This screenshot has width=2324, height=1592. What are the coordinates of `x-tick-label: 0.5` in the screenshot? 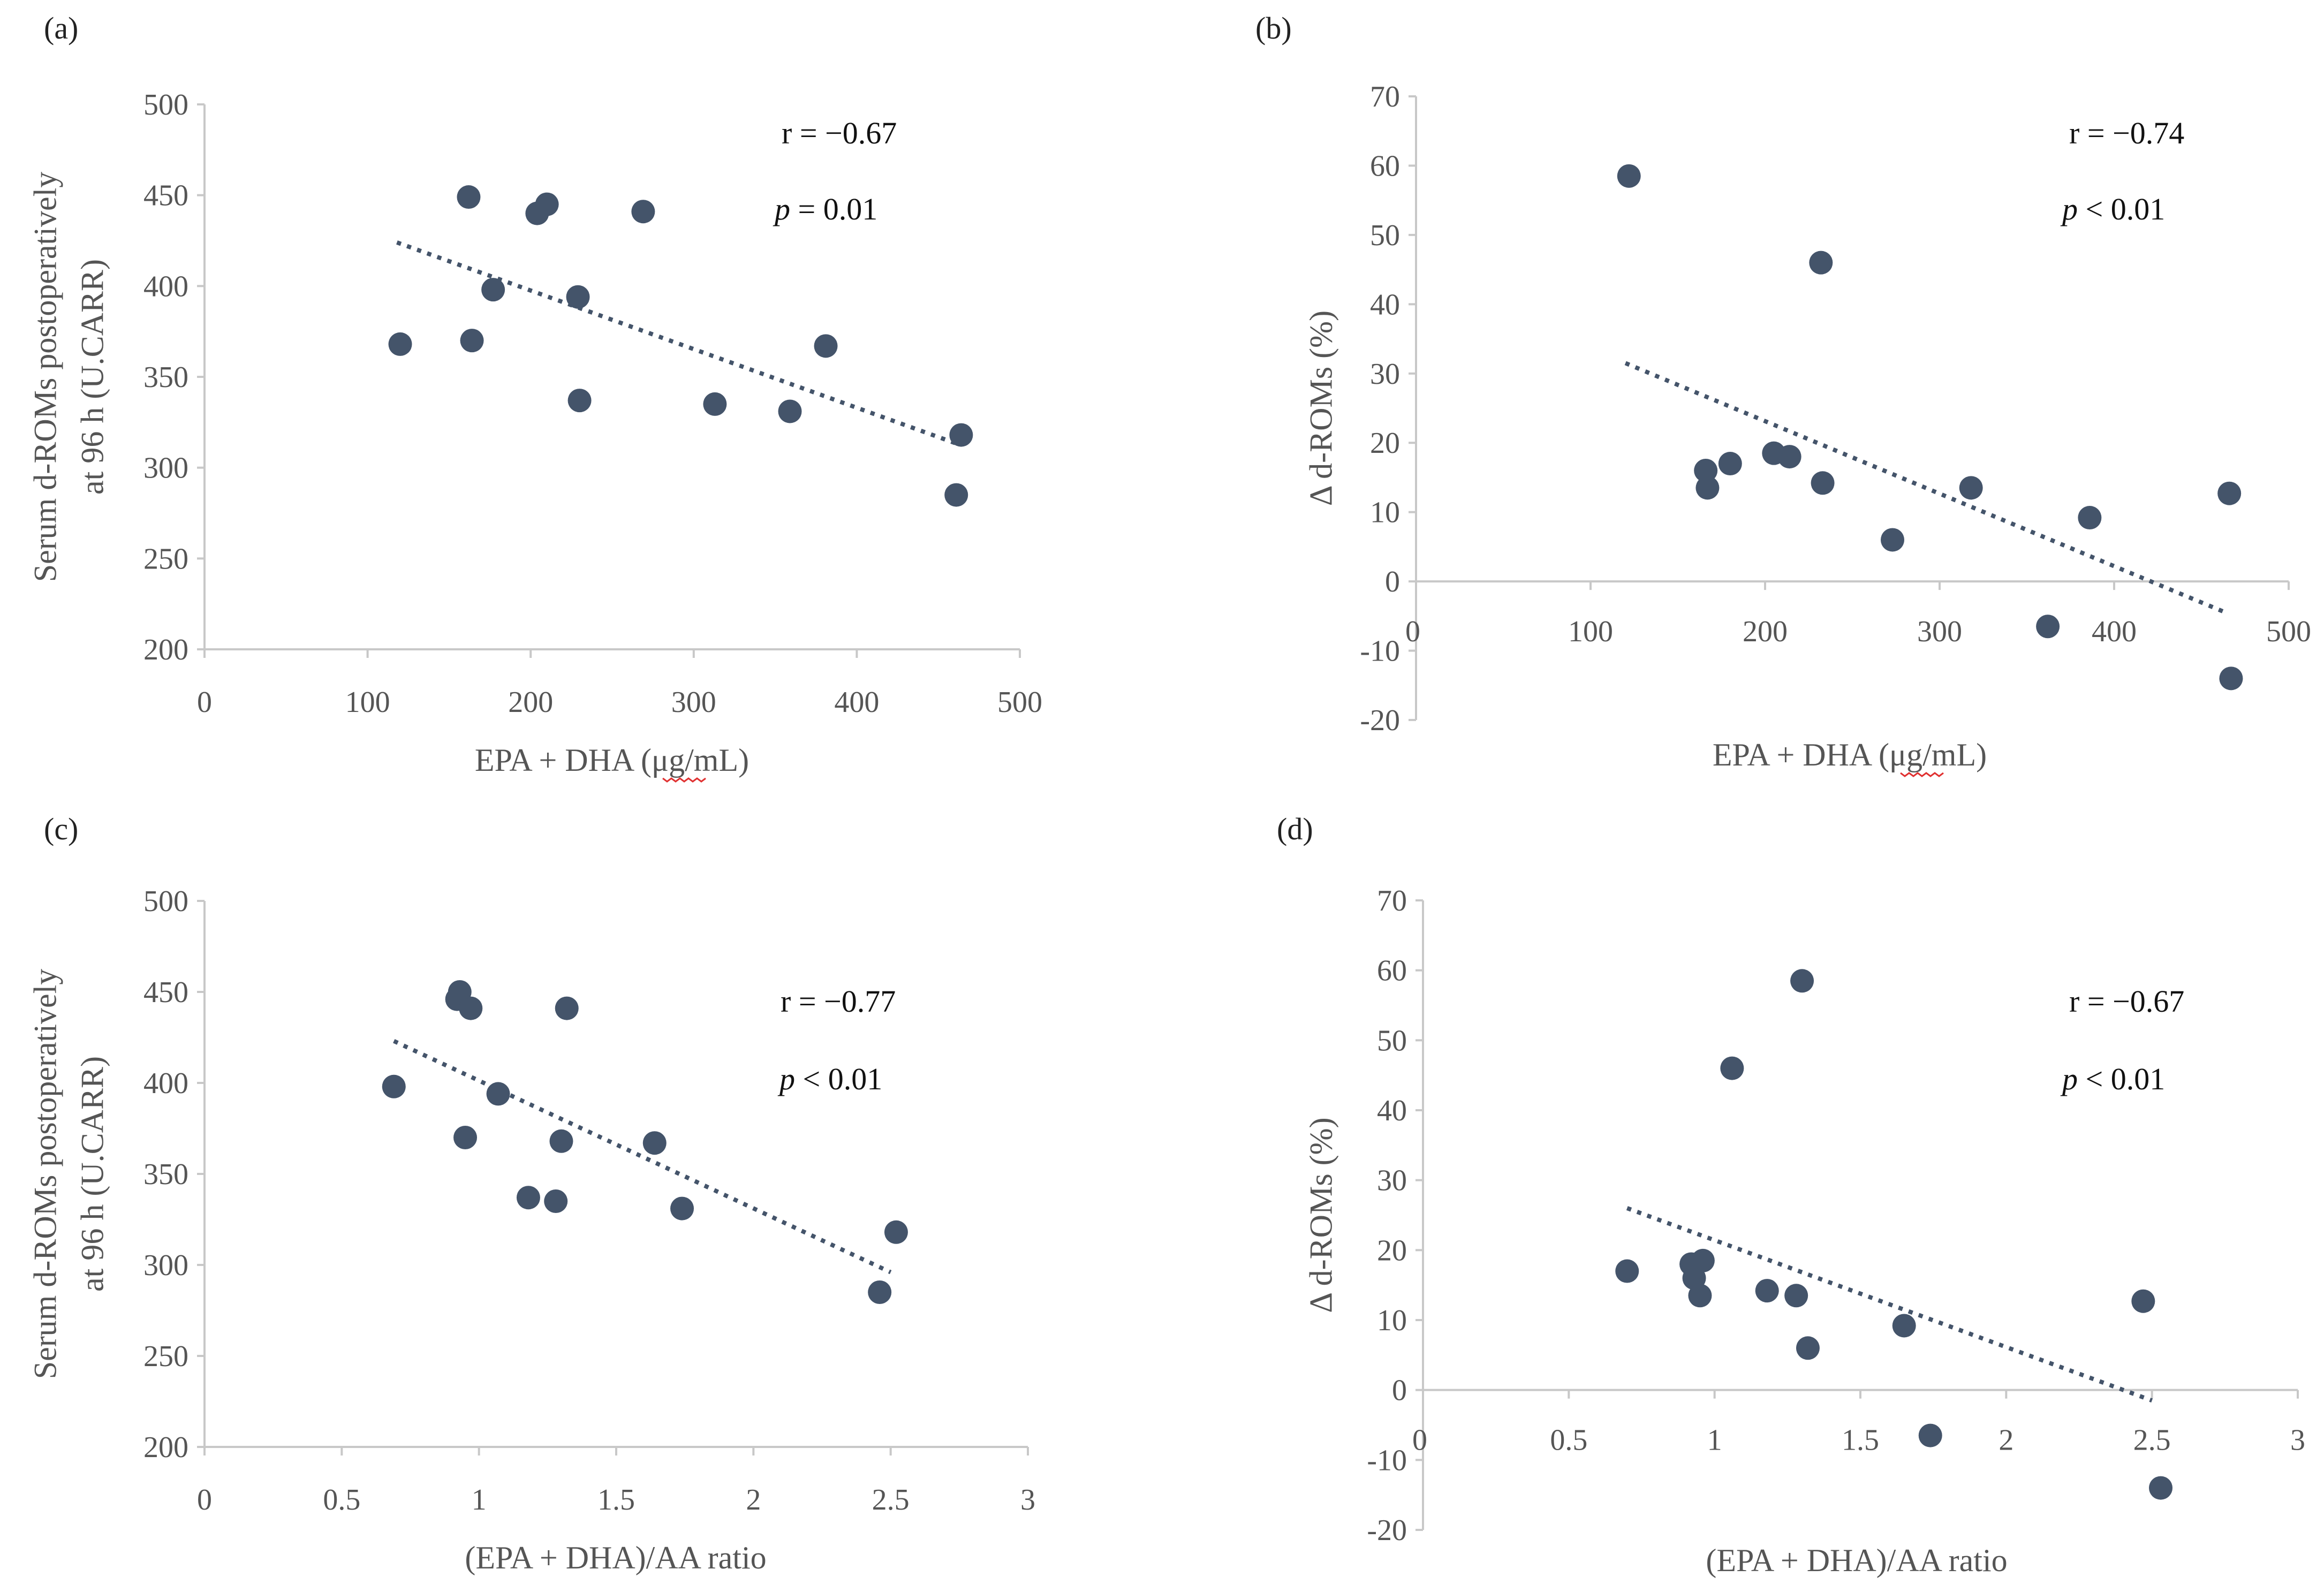 It's located at (1568, 1440).